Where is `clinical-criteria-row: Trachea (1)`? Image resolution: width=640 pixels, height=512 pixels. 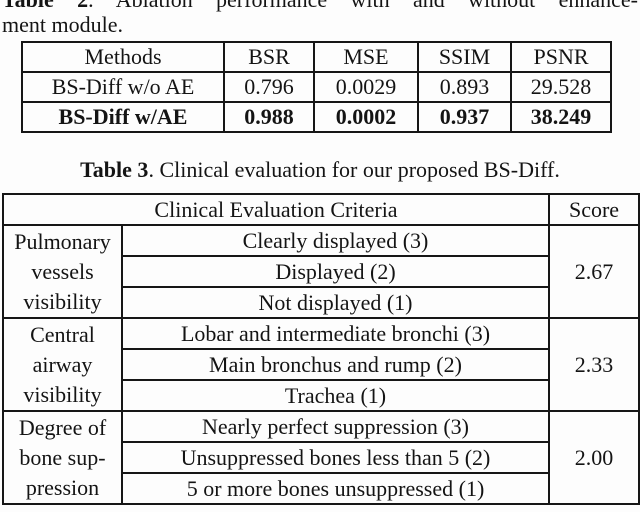
clinical-criteria-row: Trachea (1) is located at coordinates (321, 395).